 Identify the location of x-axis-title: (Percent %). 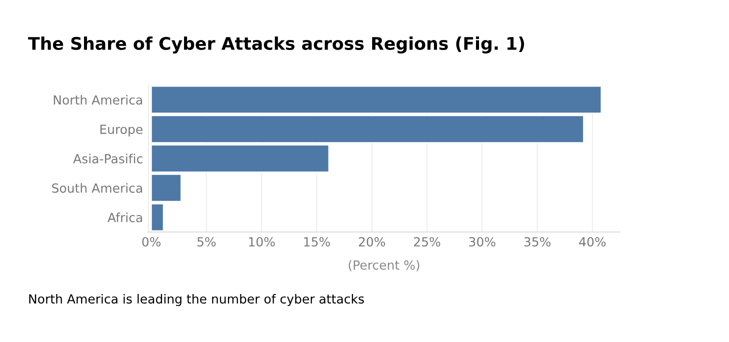
(384, 266).